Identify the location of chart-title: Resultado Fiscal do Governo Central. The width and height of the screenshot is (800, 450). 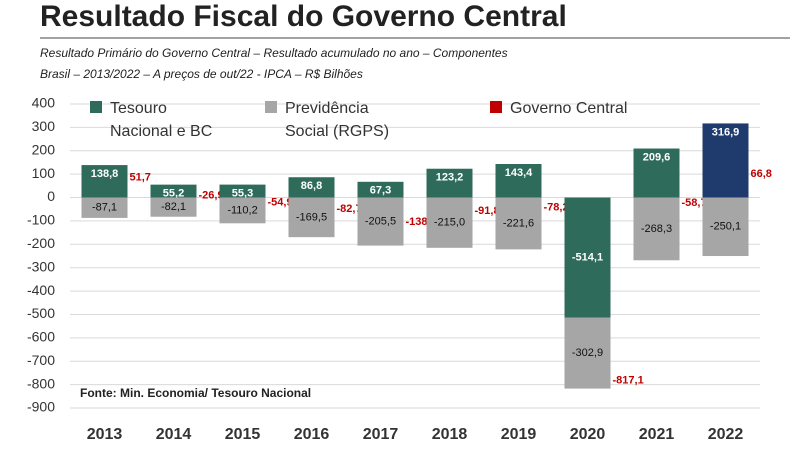
(303, 16).